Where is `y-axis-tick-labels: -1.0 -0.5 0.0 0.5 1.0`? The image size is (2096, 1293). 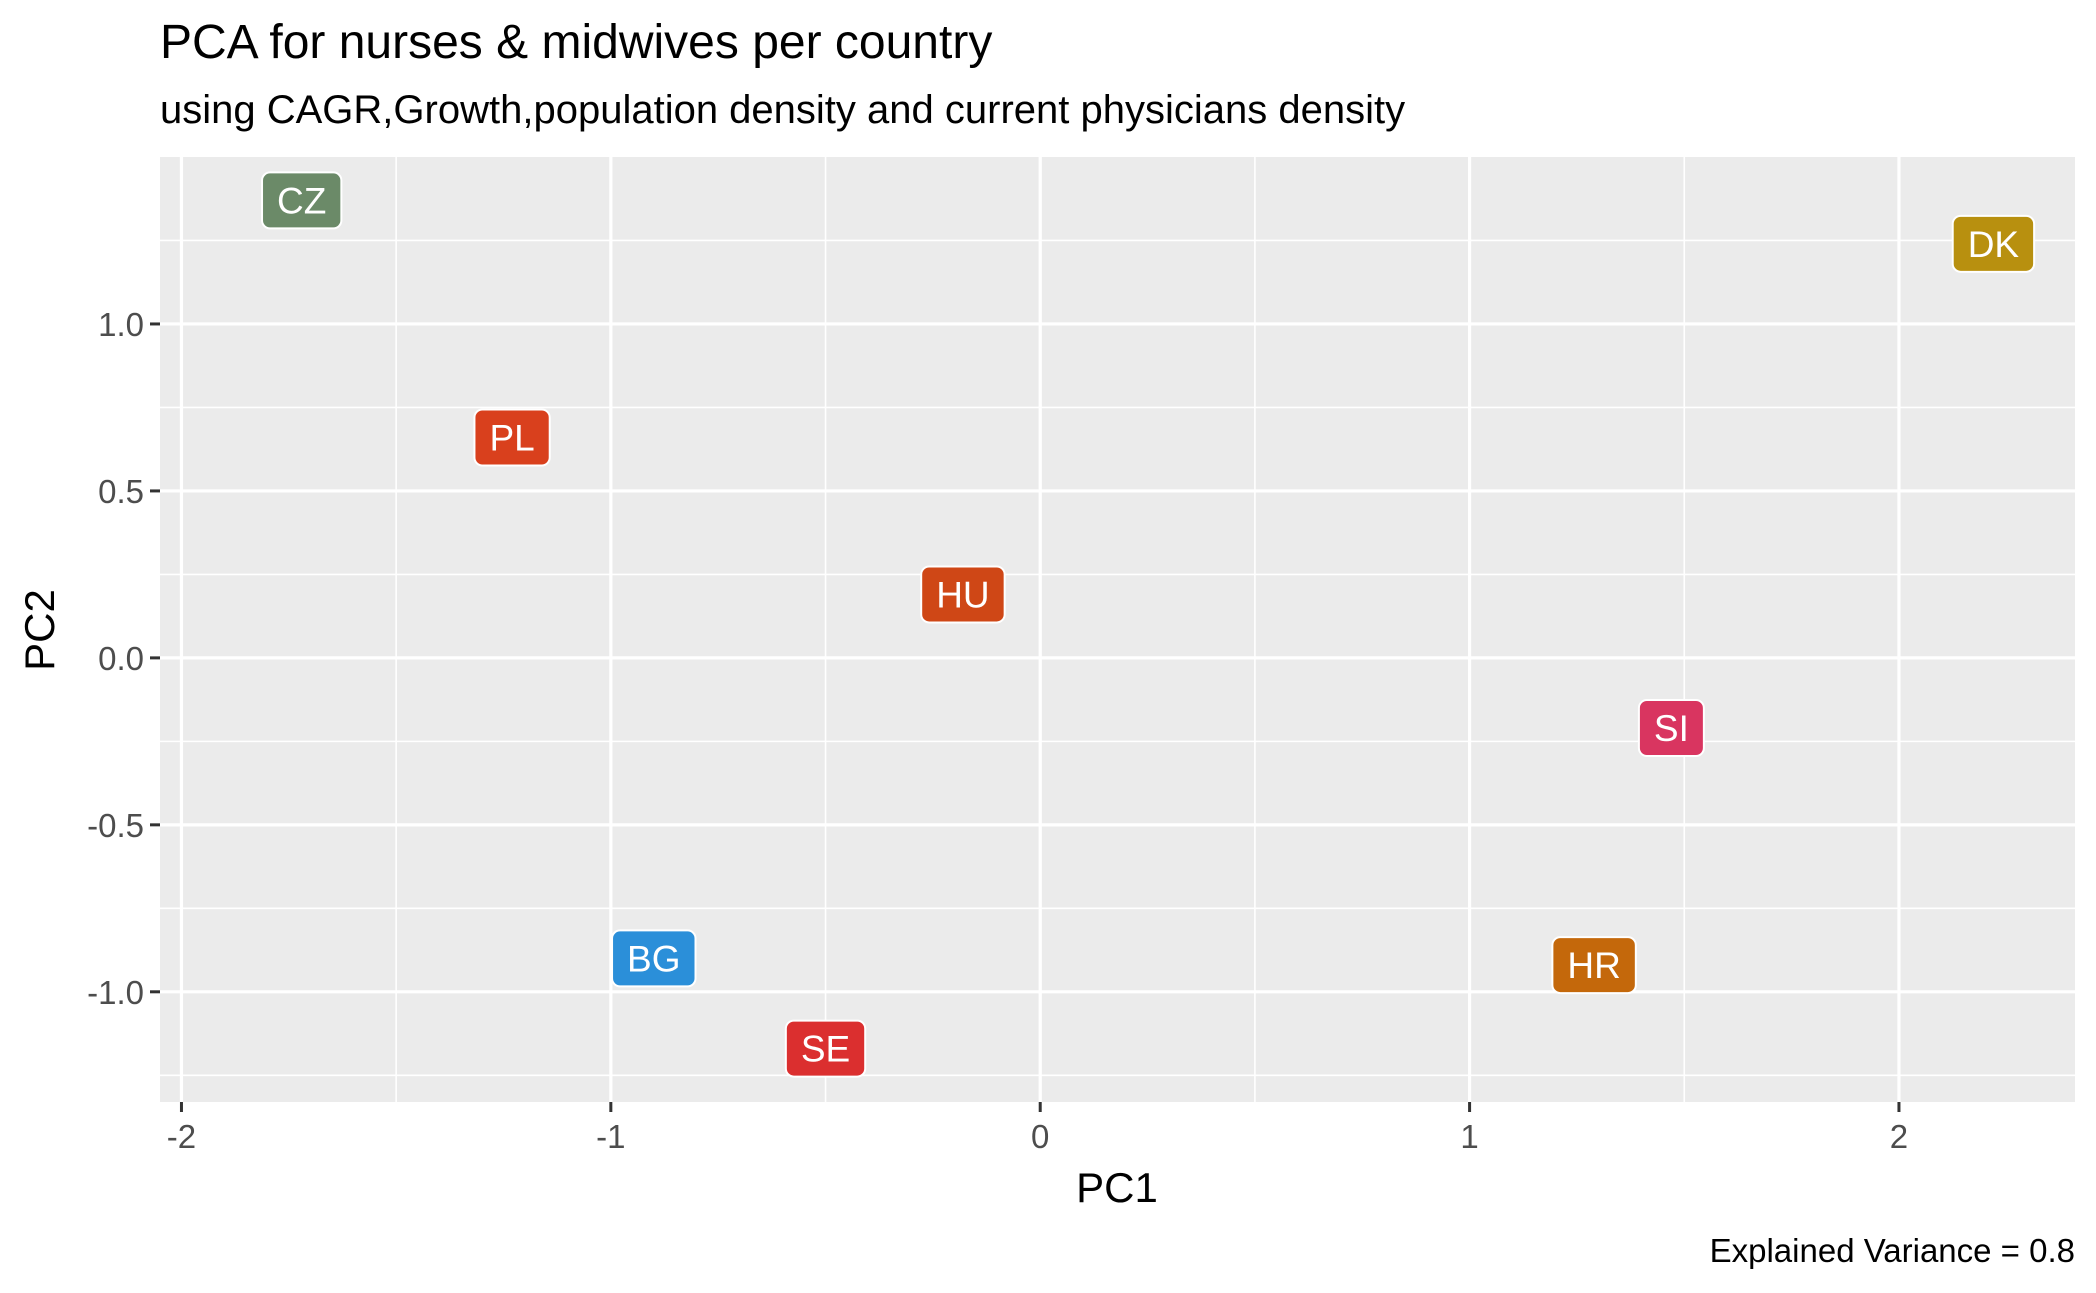
y-axis-tick-labels: -1.0 -0.5 0.0 0.5 1.0 is located at coordinates (115, 658).